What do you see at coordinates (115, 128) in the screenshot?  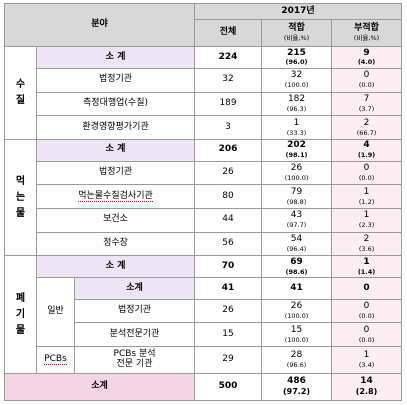 I see `row-label: 환경영향평가기관` at bounding box center [115, 128].